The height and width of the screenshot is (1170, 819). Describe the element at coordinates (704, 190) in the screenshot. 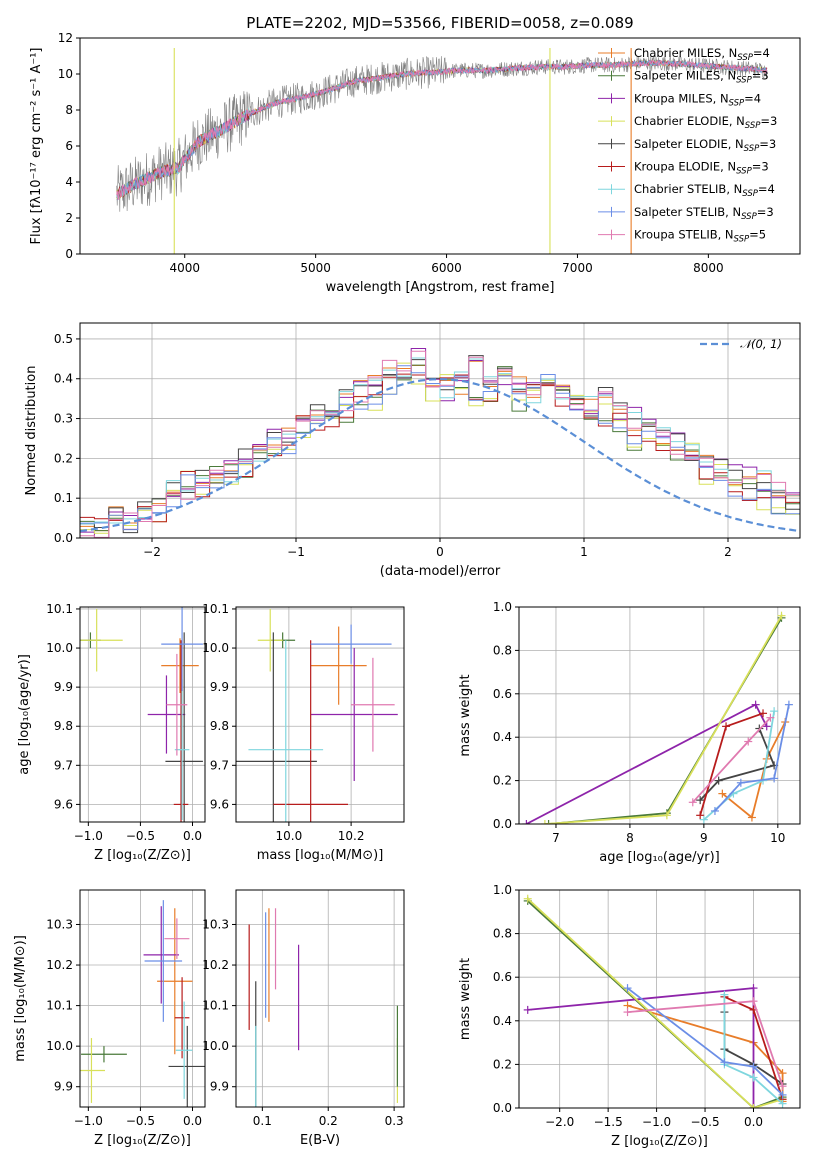

I see `legend-label: Chabrier STELIB, NSSP=4` at that location.